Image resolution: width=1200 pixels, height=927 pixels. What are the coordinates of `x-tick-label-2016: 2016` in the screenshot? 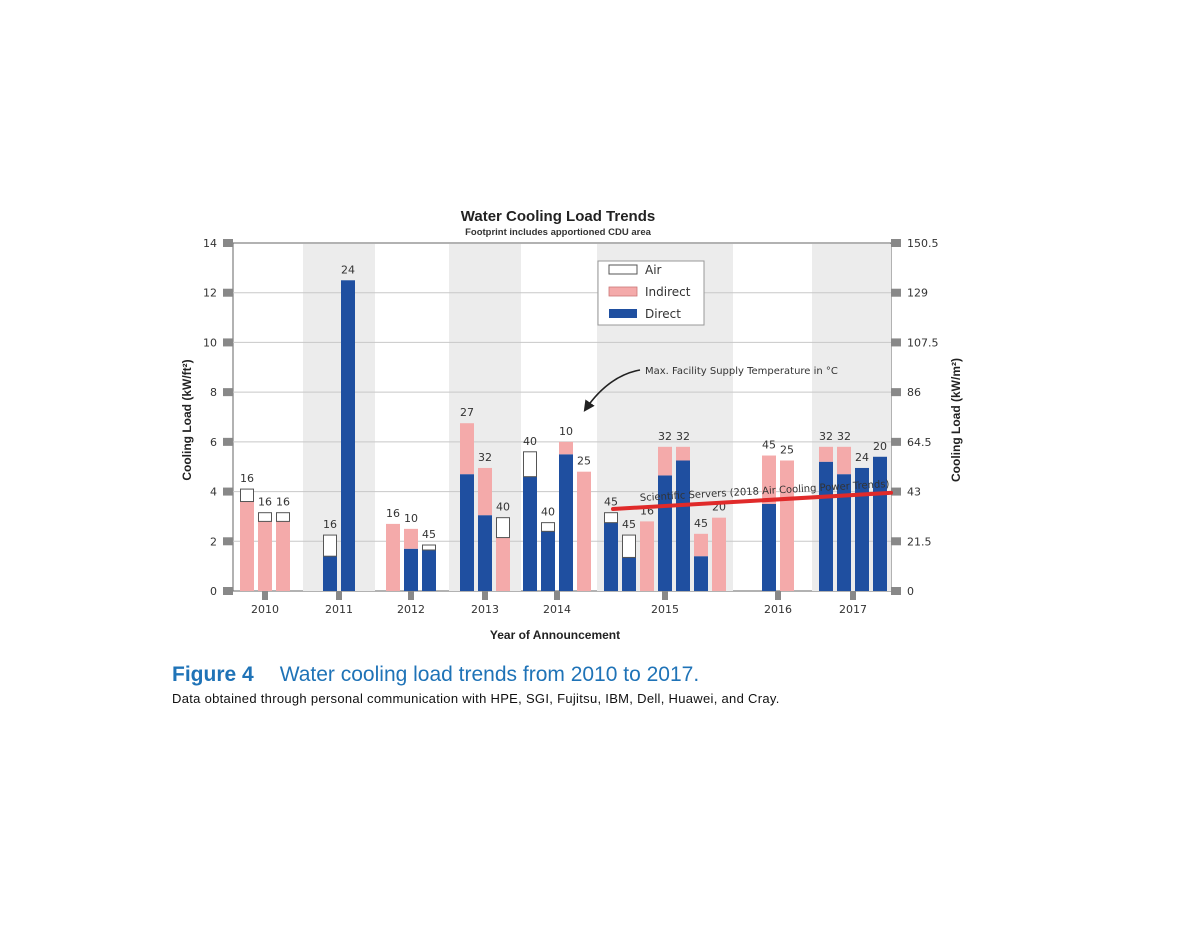 It's located at (778, 609).